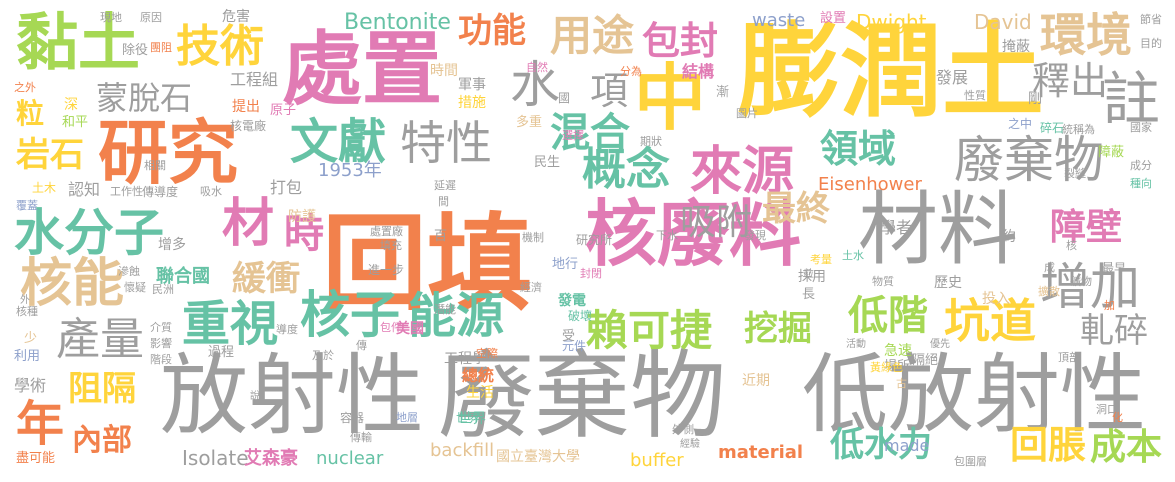 The height and width of the screenshot is (482, 1175). What do you see at coordinates (970, 461) in the screenshot?
I see `word: 包圍層` at bounding box center [970, 461].